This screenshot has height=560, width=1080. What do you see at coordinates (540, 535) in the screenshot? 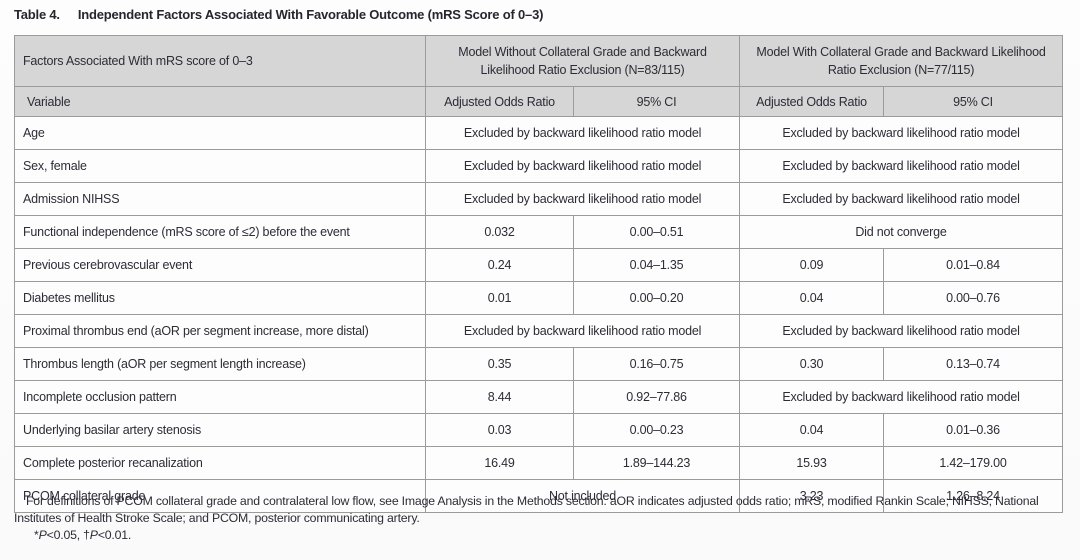
I see `footnote-pvalues: *P<0.05, †P<0.01.` at bounding box center [540, 535].